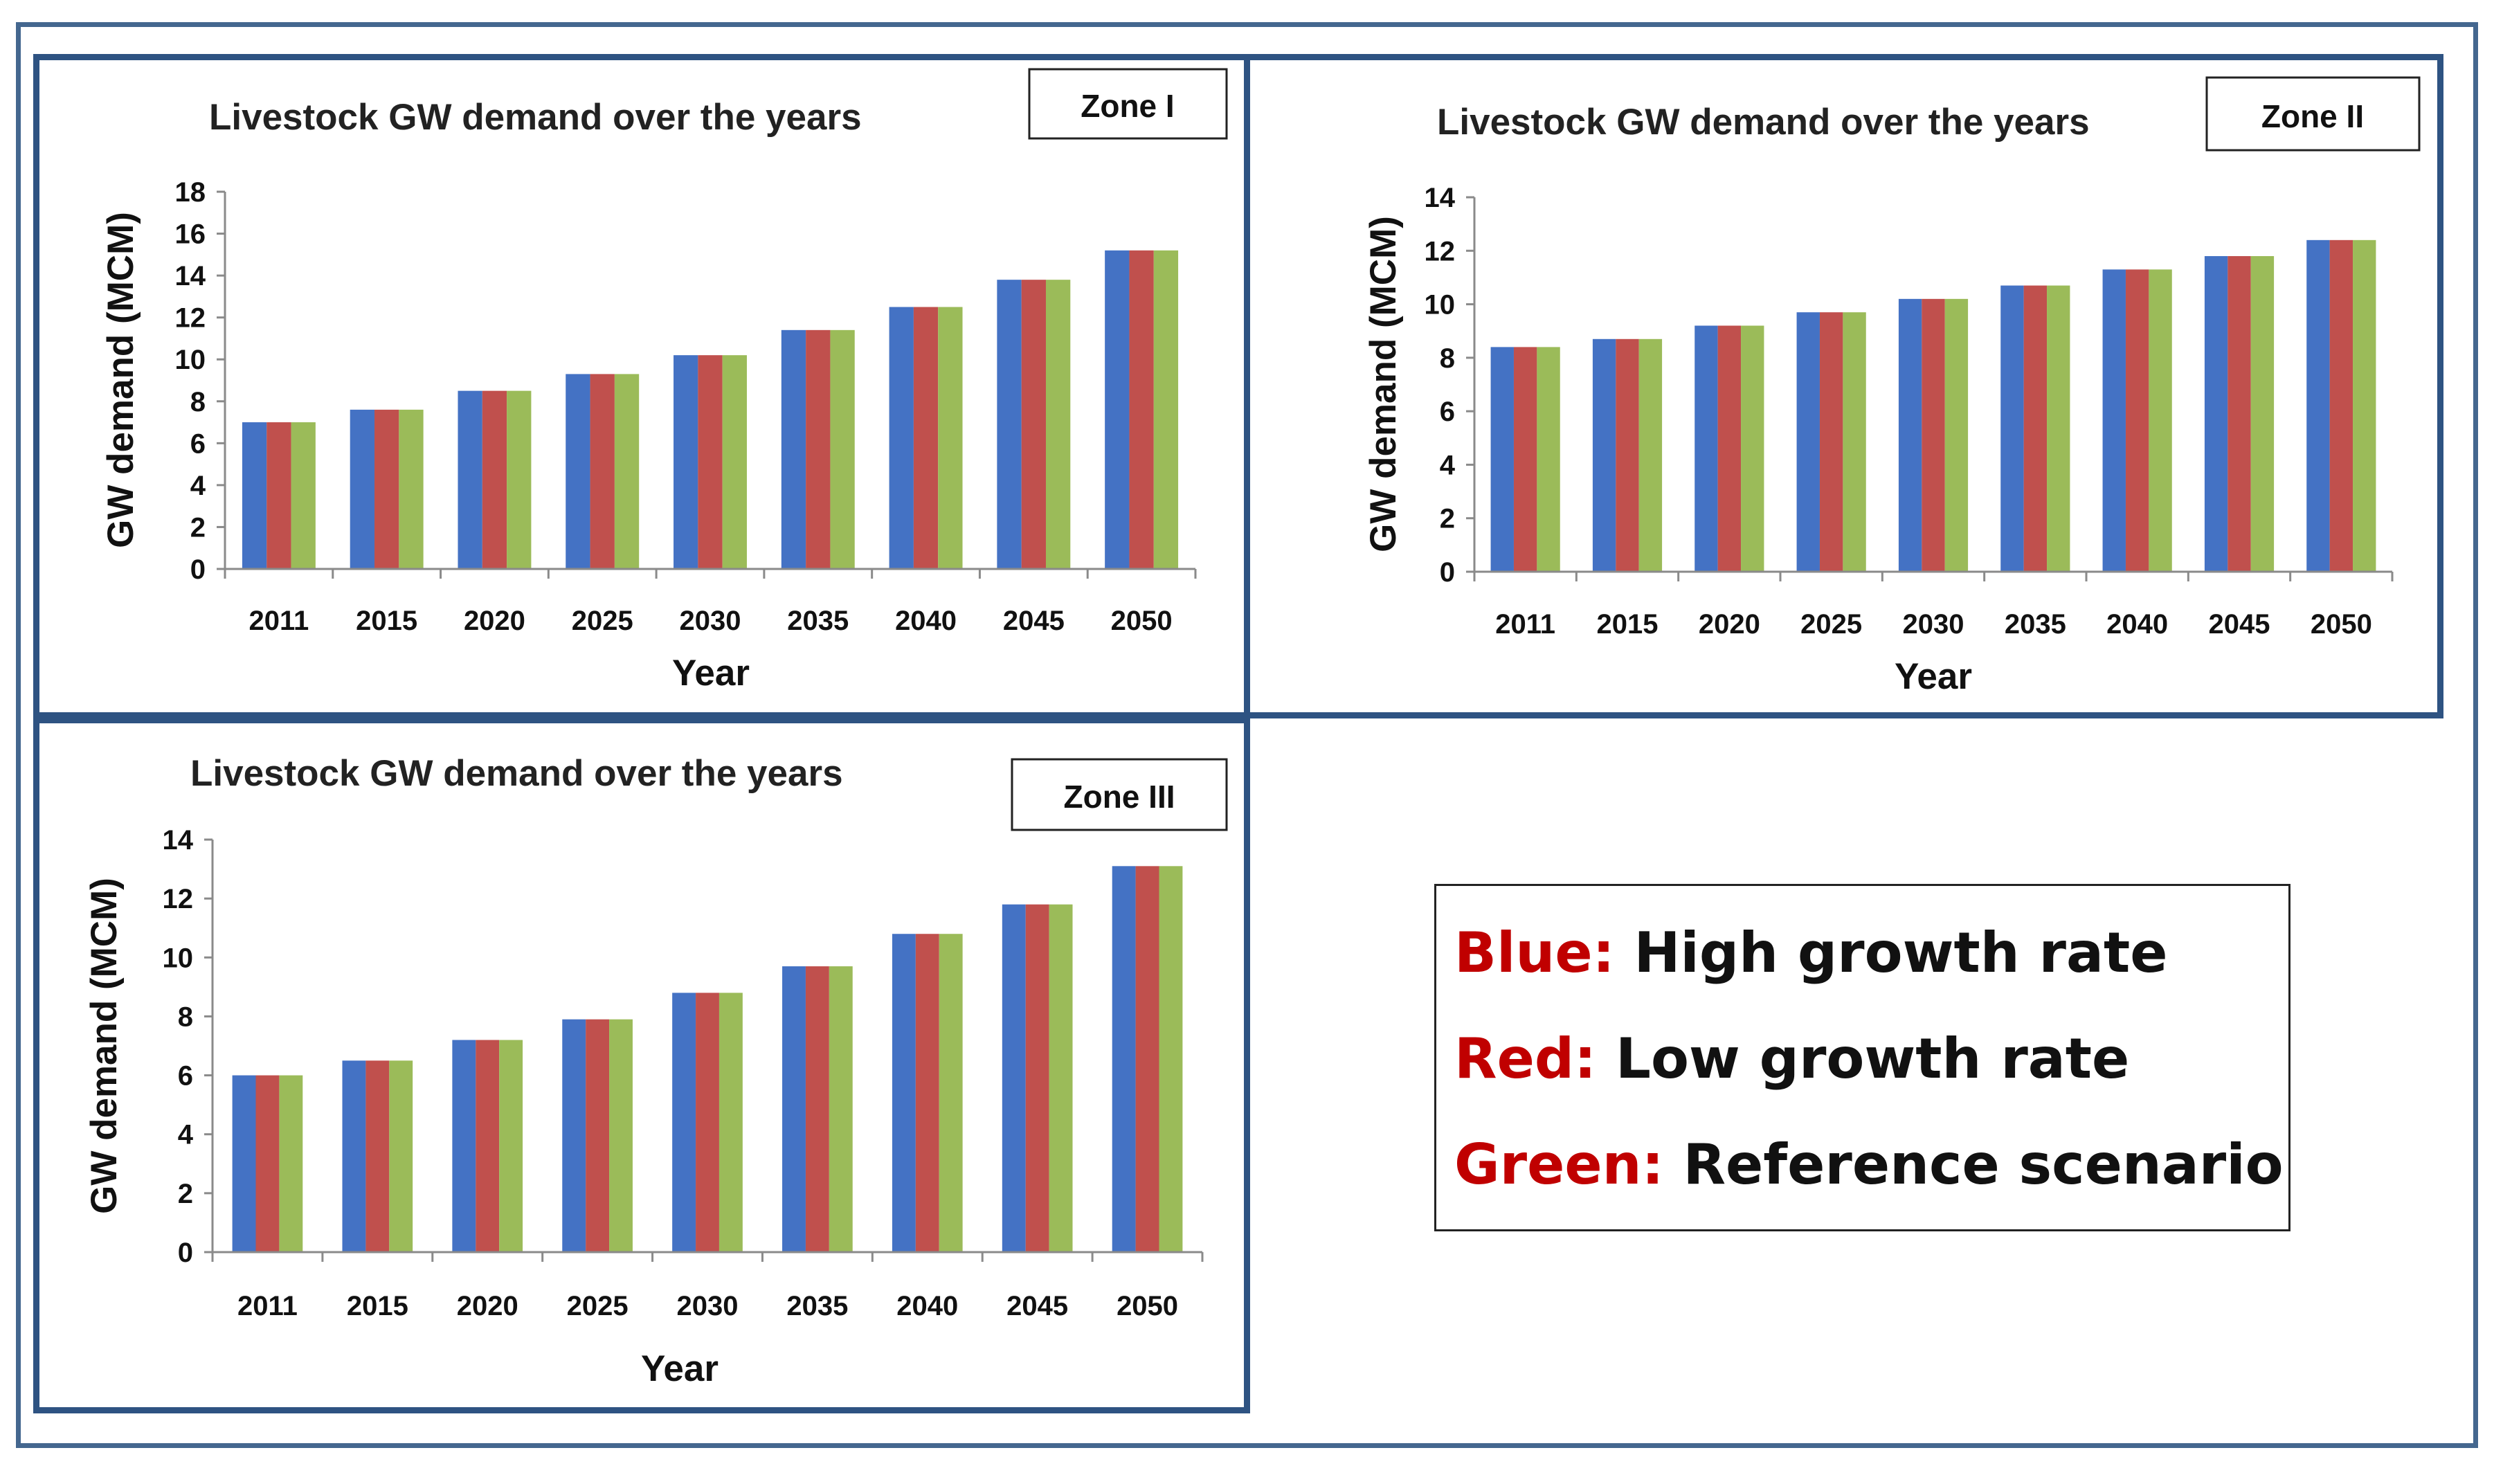  Describe the element at coordinates (708, 1306) in the screenshot. I see `x-tick-label: 2030` at that location.